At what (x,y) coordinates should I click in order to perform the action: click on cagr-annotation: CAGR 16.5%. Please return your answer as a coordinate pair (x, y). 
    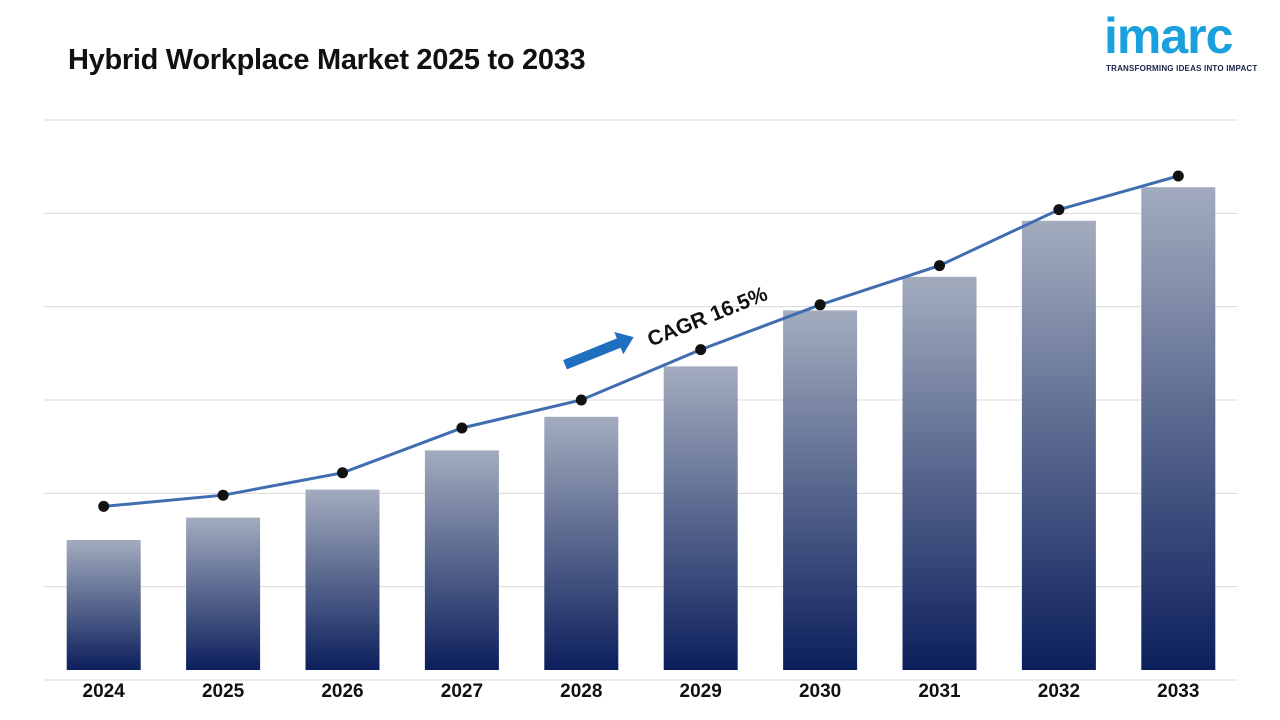
    Looking at the image, I should click on (667, 326).